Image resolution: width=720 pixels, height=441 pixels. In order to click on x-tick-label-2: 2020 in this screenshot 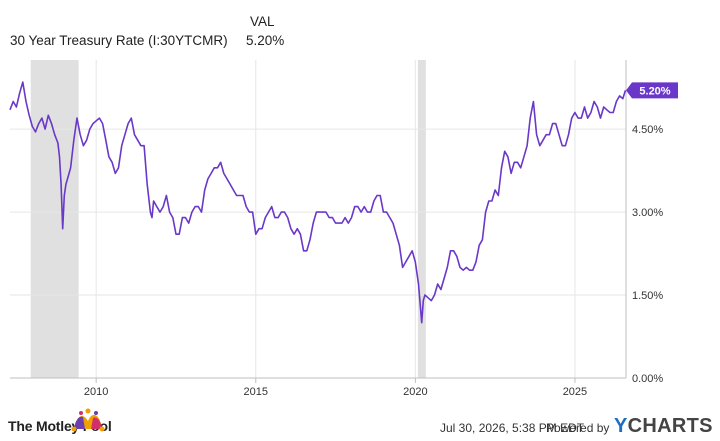, I will do `click(415, 392)`.